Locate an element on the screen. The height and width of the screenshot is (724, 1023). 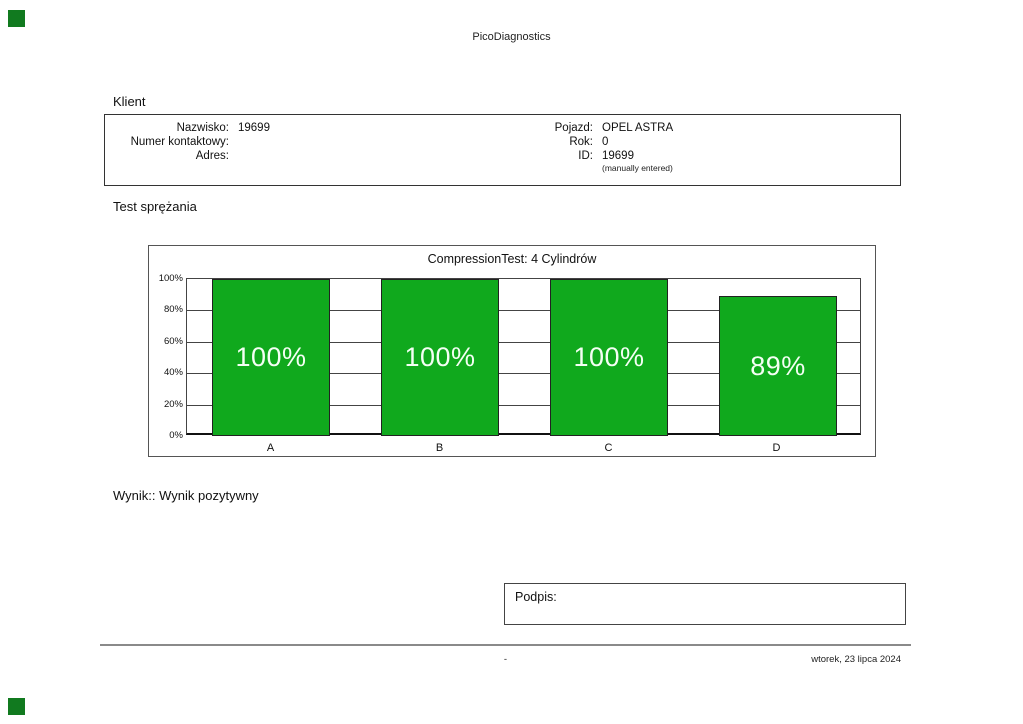
field-row-pojazd: Pojazd: OPEL ASTRA is located at coordinates (679, 128).